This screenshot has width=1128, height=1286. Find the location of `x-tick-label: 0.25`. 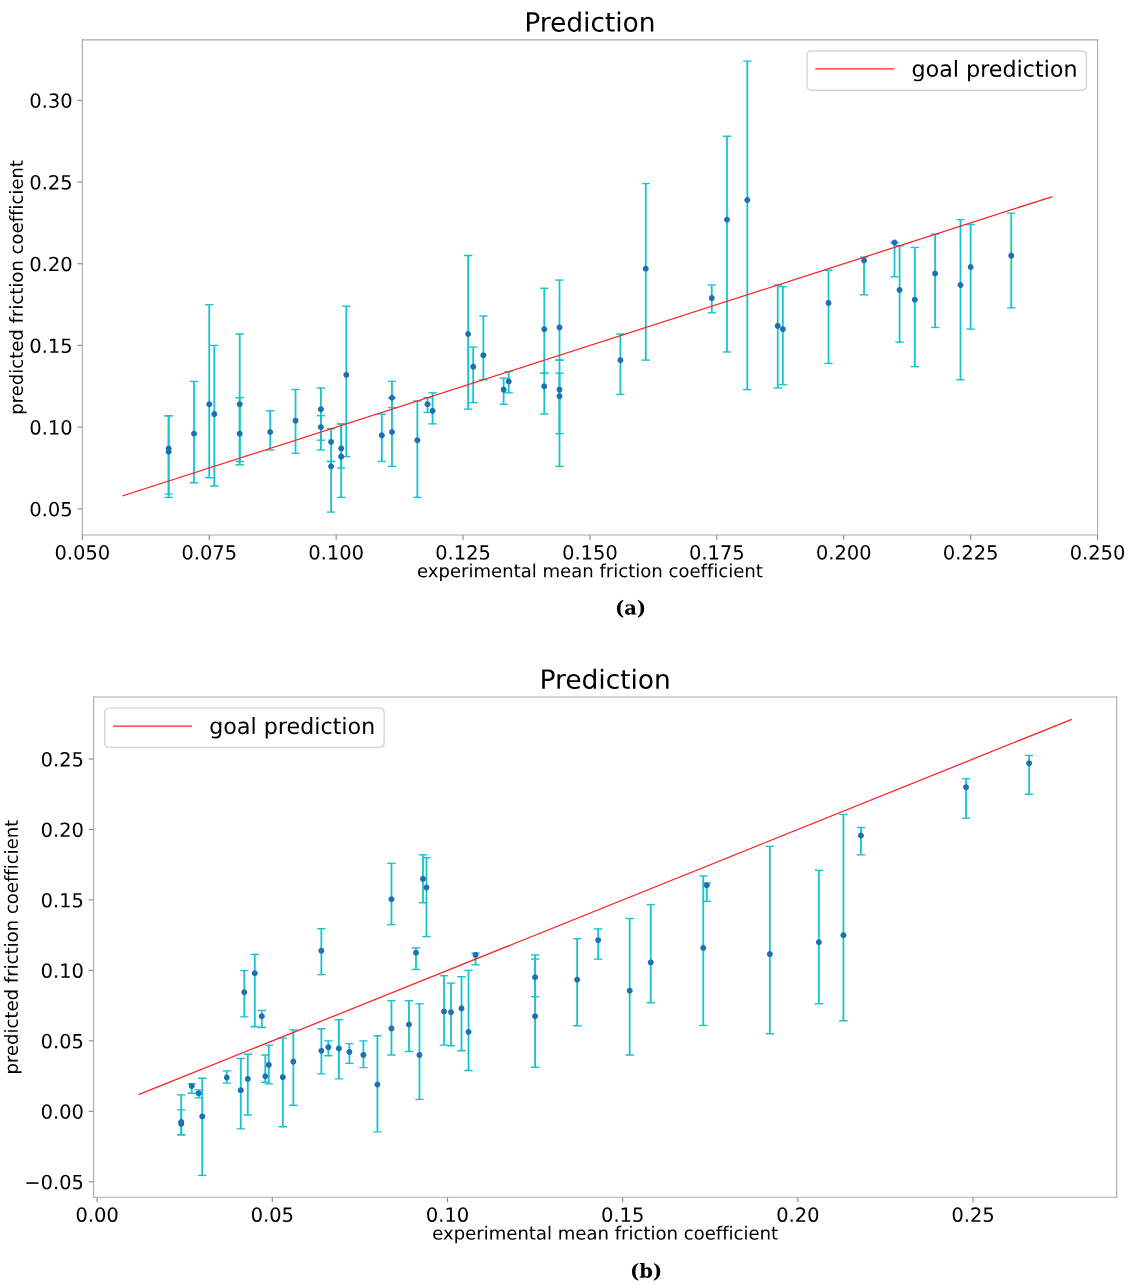

x-tick-label: 0.25 is located at coordinates (973, 1215).